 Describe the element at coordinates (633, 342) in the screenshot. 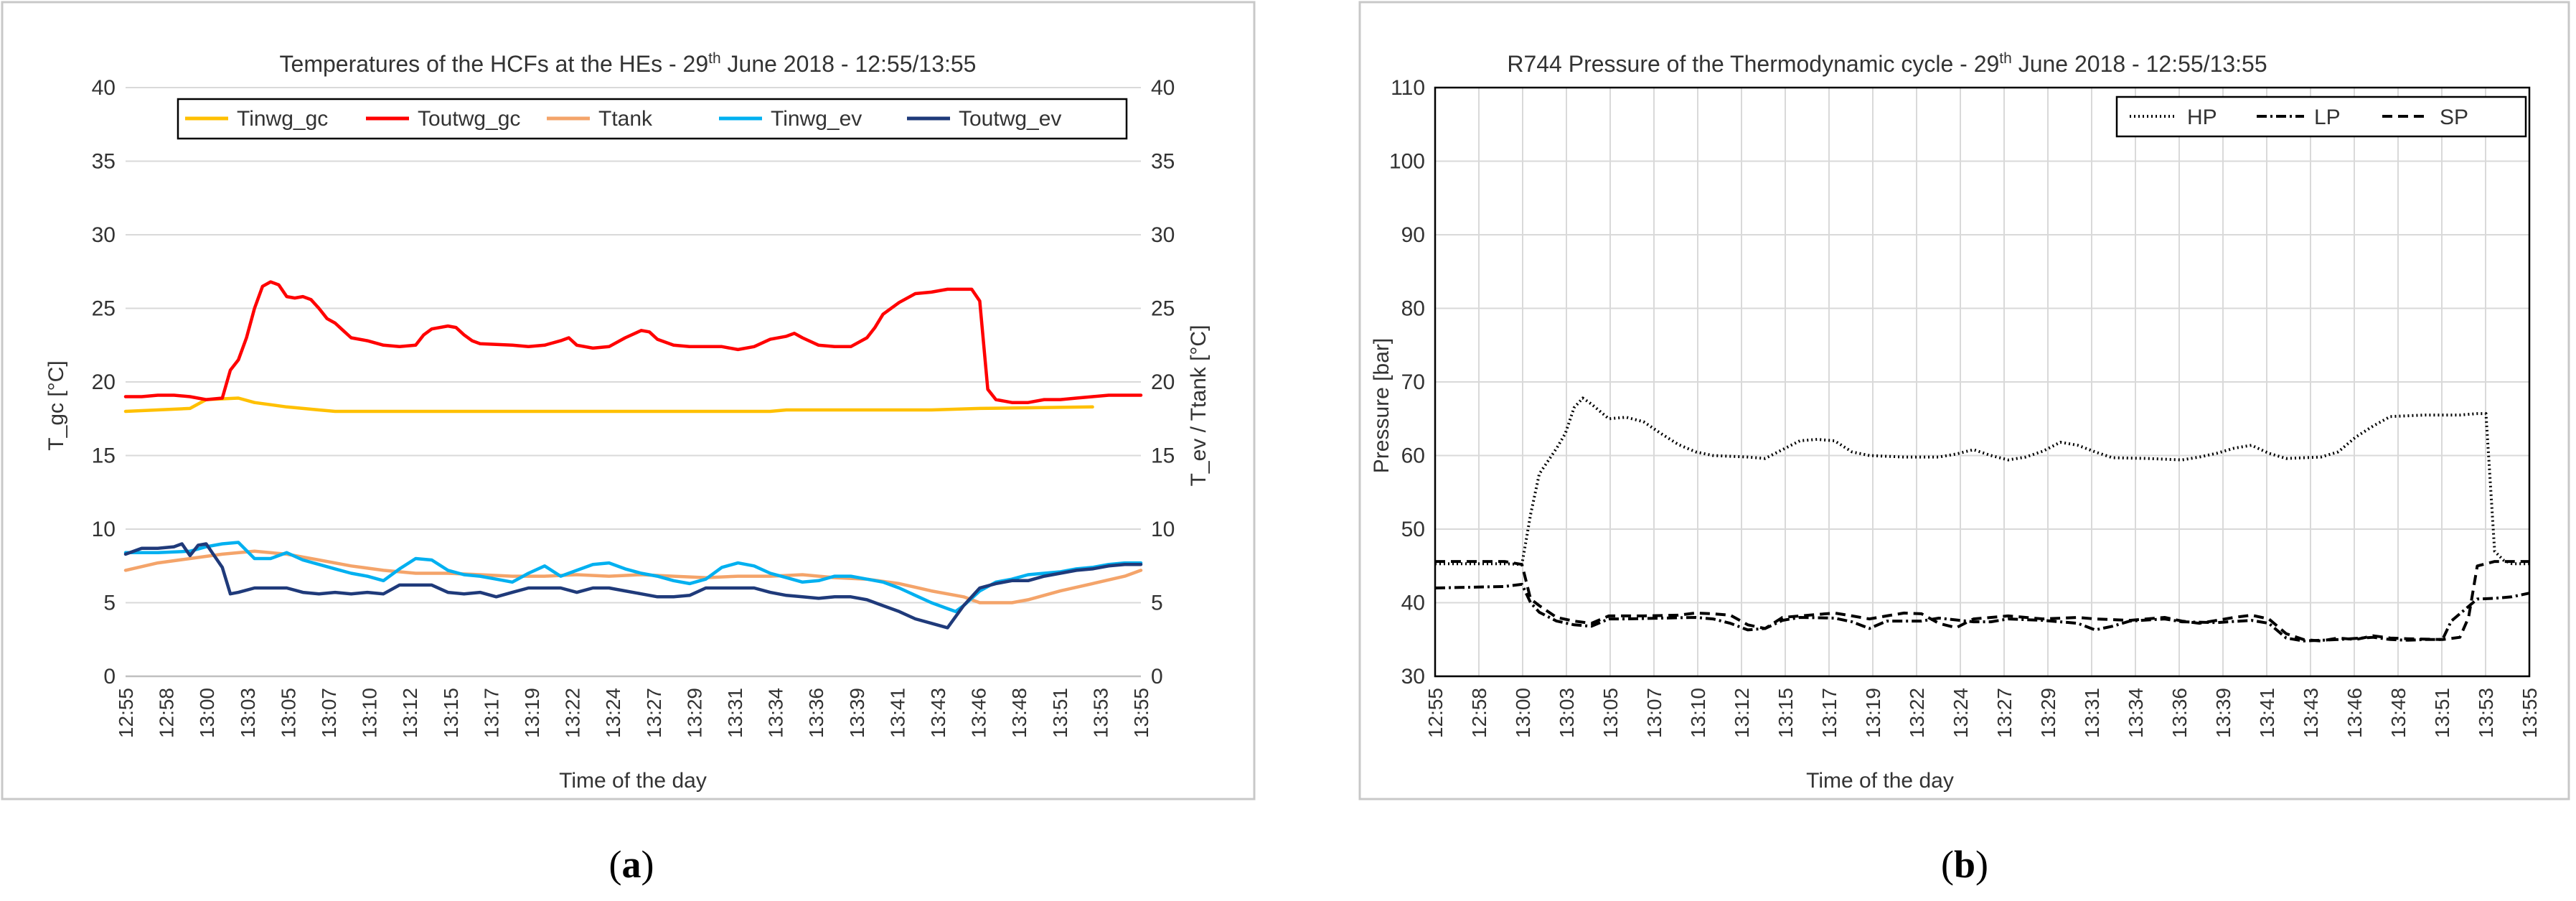

I see `series-line-toutwg-gc` at that location.